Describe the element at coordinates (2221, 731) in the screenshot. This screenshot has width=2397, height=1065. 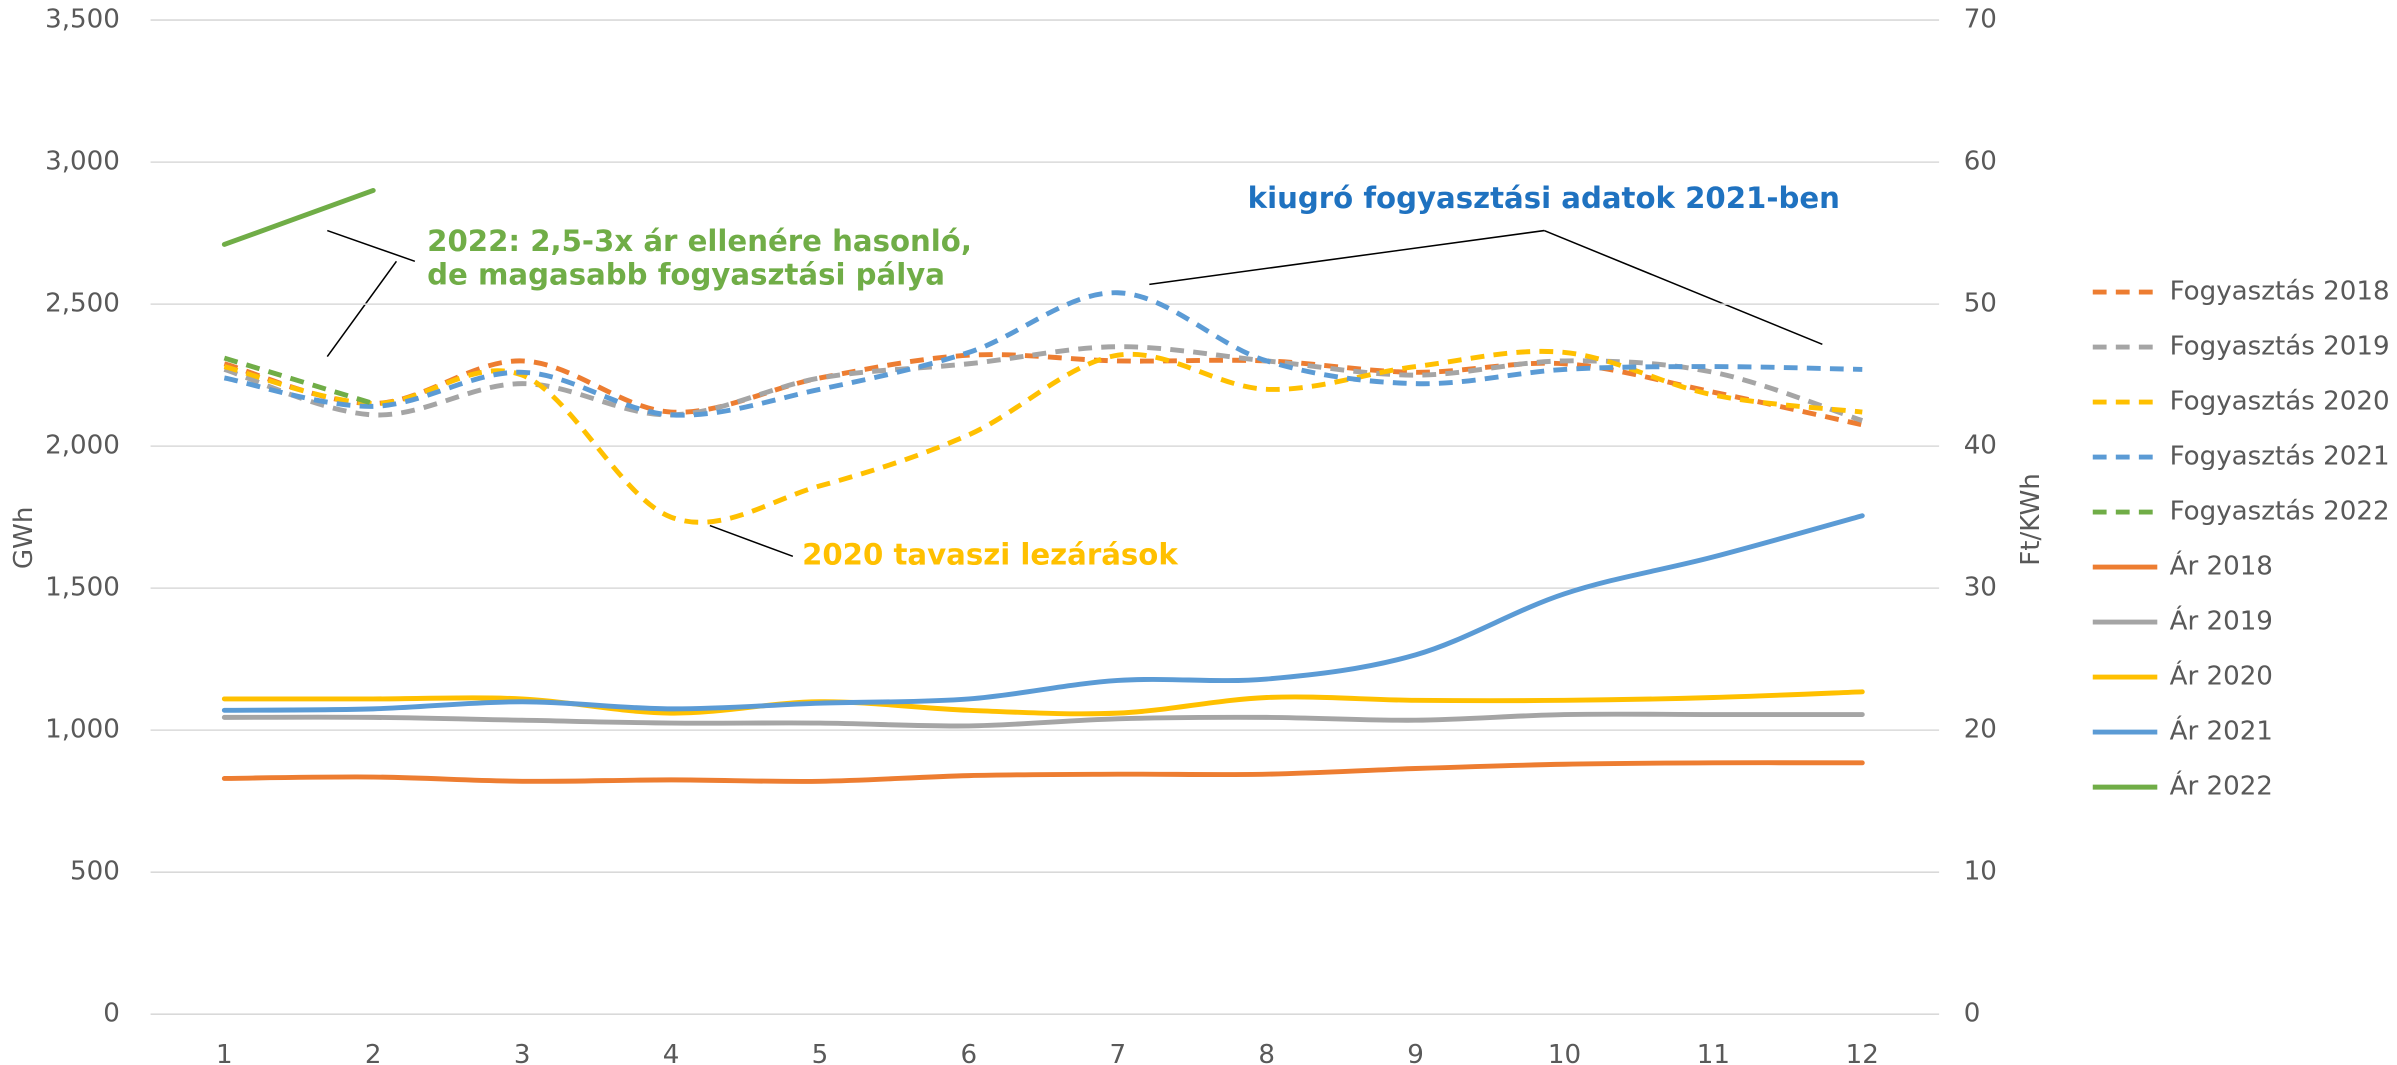
I see `legend-label: Ár 2021` at that location.